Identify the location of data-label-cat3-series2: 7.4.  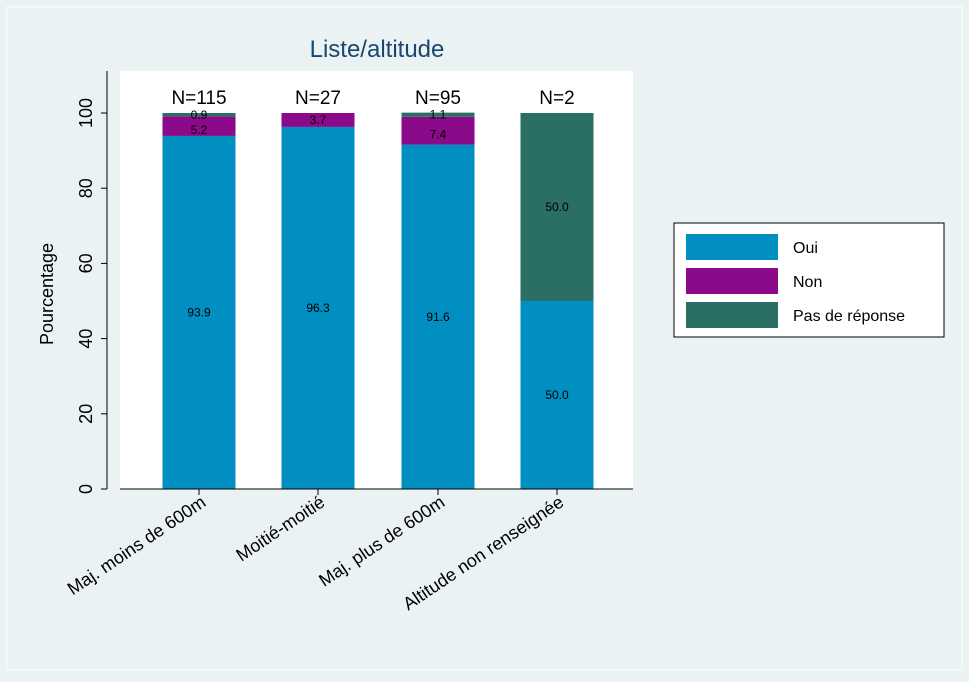
(438, 135).